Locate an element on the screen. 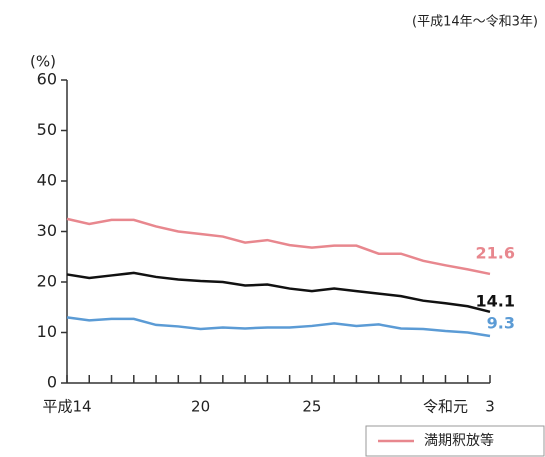 The image size is (545, 457). x-tick-label: 3 is located at coordinates (490, 407).